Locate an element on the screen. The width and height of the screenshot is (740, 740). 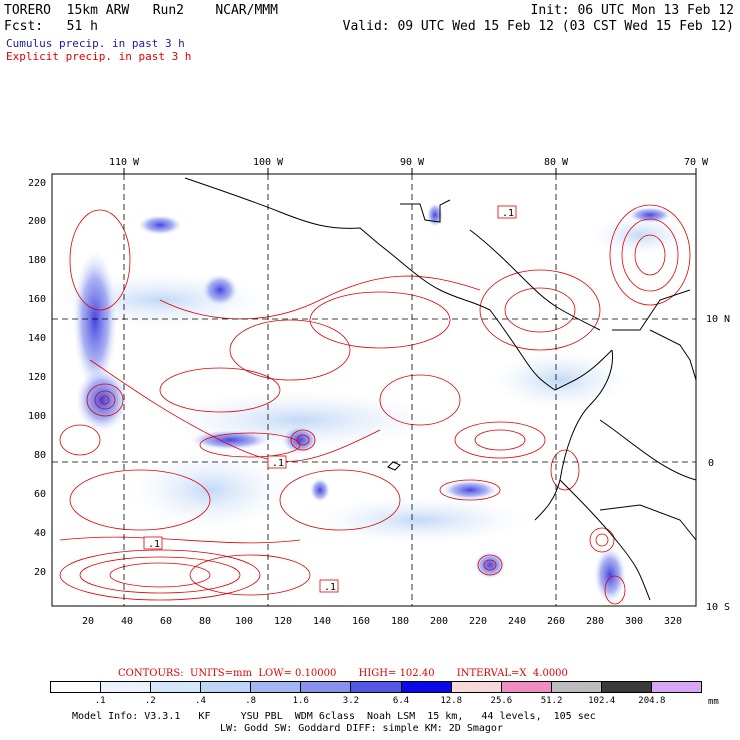
lon-label: 110 W is located at coordinates (124, 162).